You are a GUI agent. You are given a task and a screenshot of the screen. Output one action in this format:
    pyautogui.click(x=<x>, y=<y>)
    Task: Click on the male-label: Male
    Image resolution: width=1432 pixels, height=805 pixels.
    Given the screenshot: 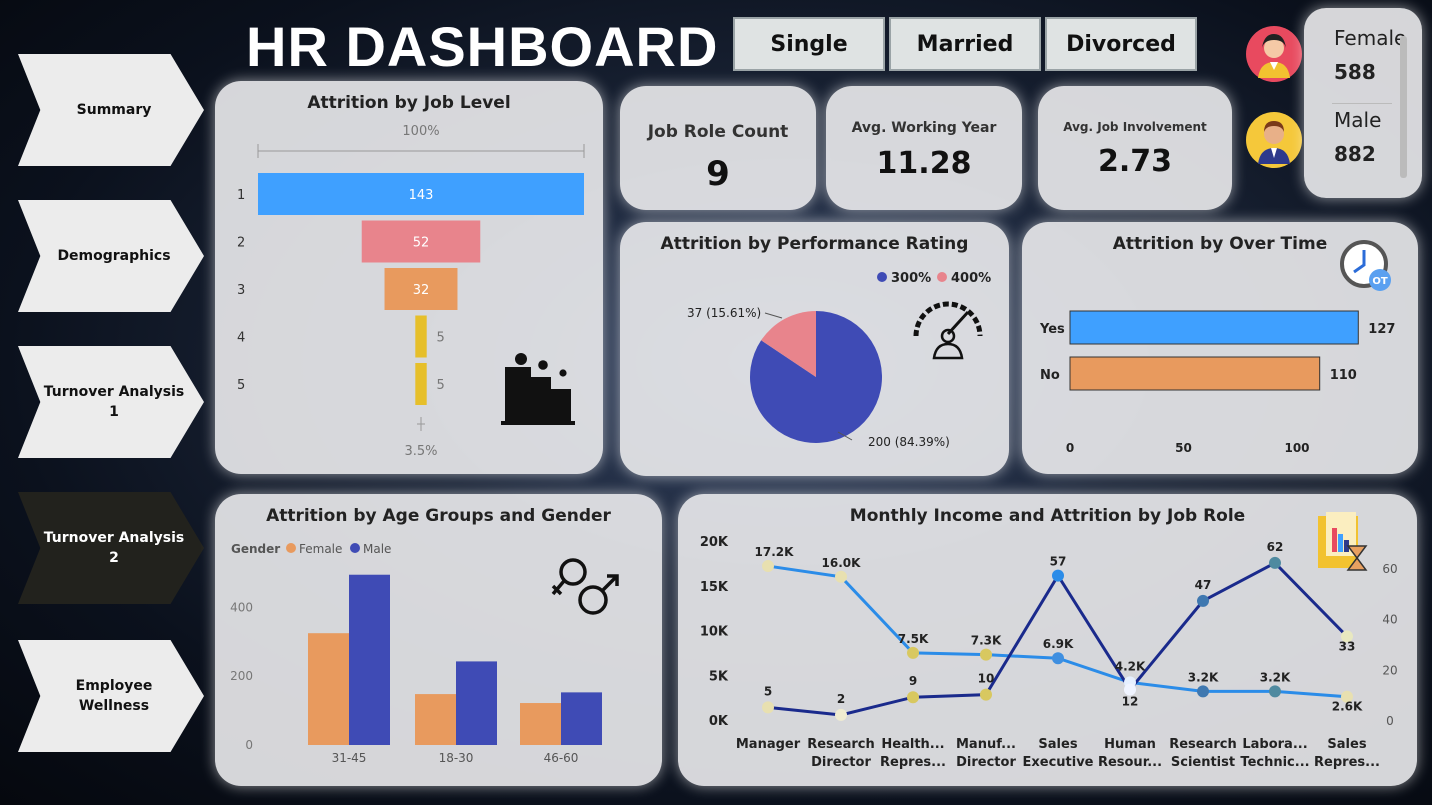 What is the action you would take?
    pyautogui.click(x=1358, y=120)
    